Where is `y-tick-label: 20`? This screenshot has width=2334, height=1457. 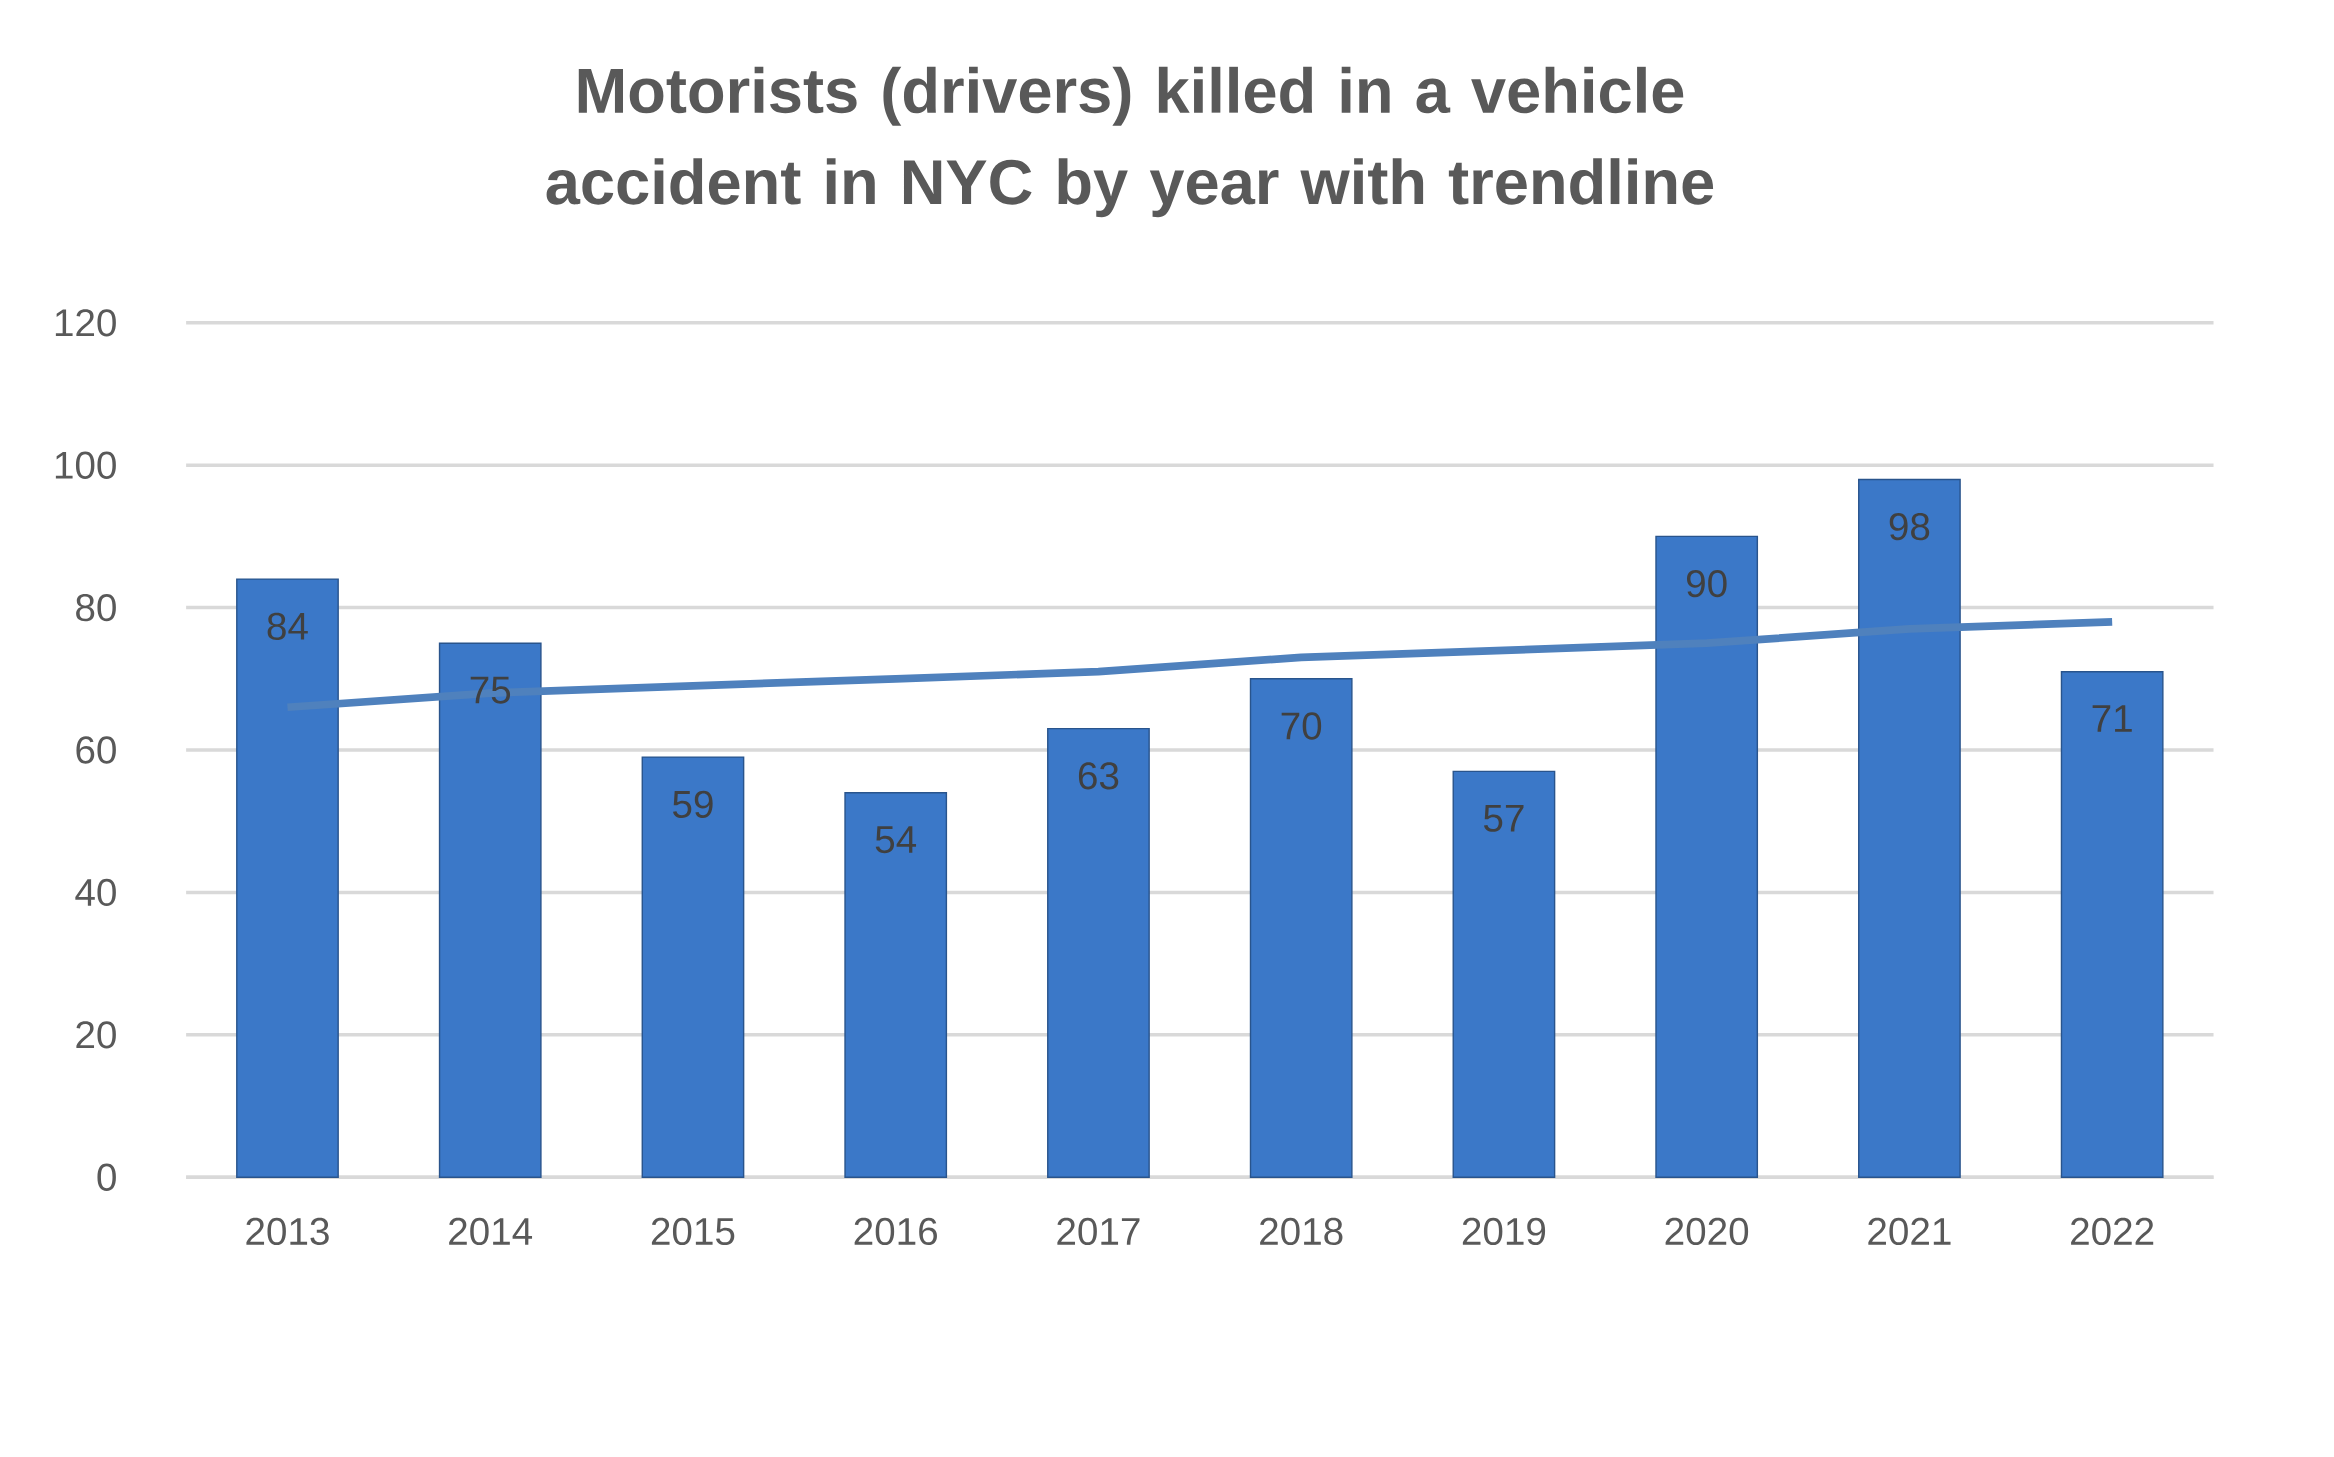
y-tick-label: 20 is located at coordinates (96, 1035).